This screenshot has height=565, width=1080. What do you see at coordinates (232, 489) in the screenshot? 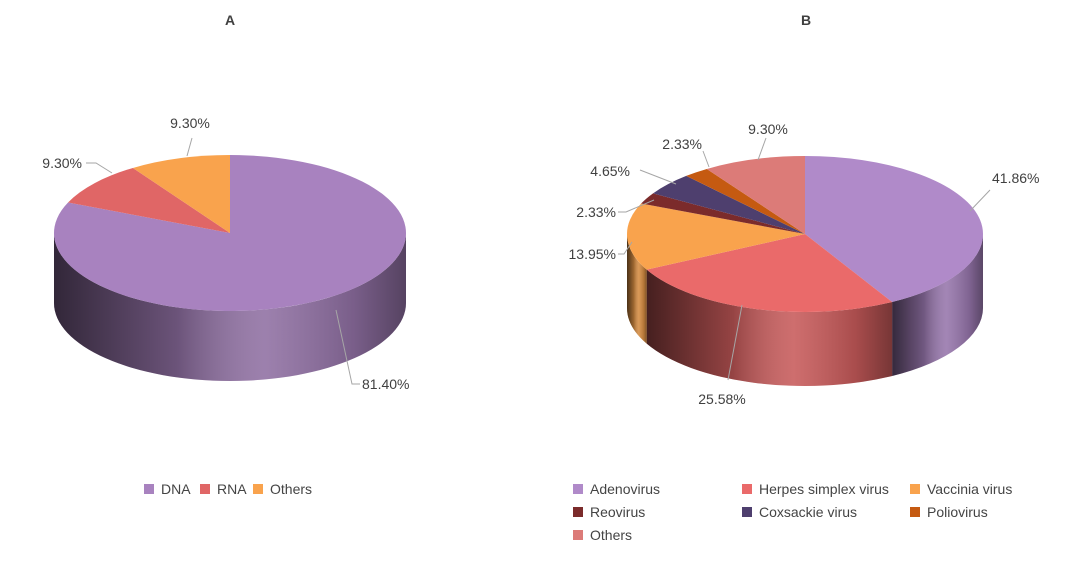
I see `legend-label: RNA` at bounding box center [232, 489].